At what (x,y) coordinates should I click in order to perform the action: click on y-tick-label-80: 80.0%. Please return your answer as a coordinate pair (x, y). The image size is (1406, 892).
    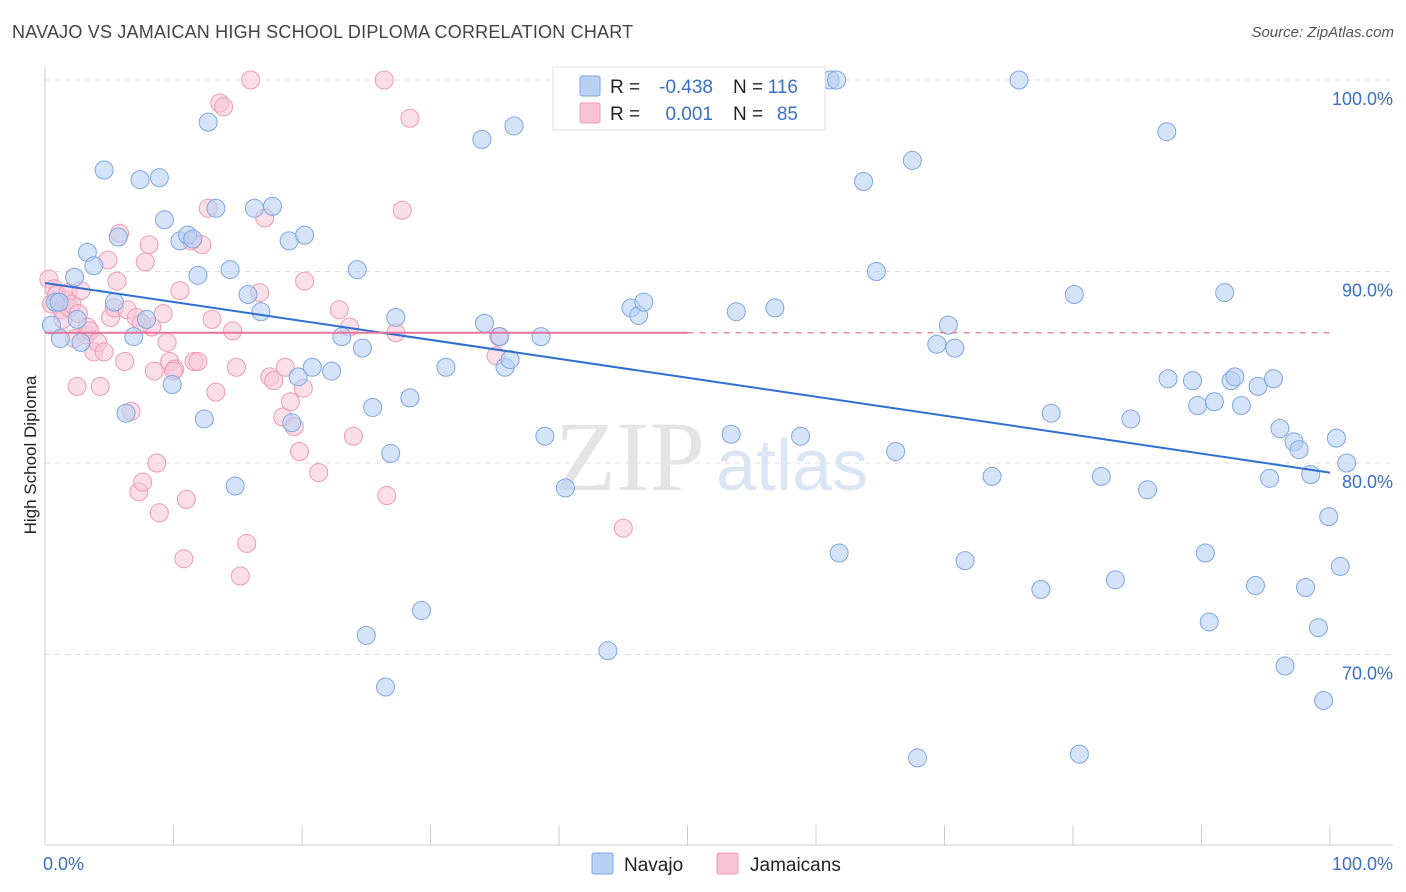
    Looking at the image, I should click on (1367, 482).